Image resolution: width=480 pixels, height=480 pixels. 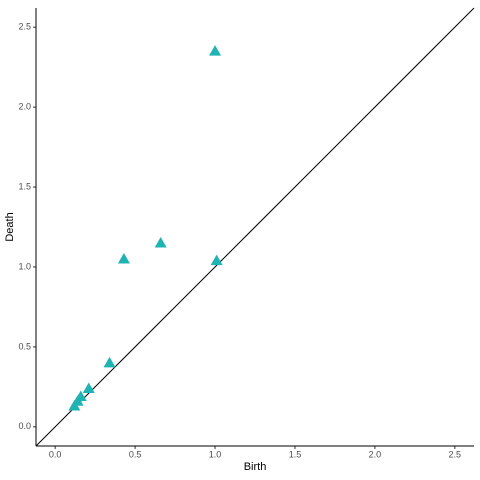 I want to click on y-tick-label: 1.0, so click(x=24, y=266).